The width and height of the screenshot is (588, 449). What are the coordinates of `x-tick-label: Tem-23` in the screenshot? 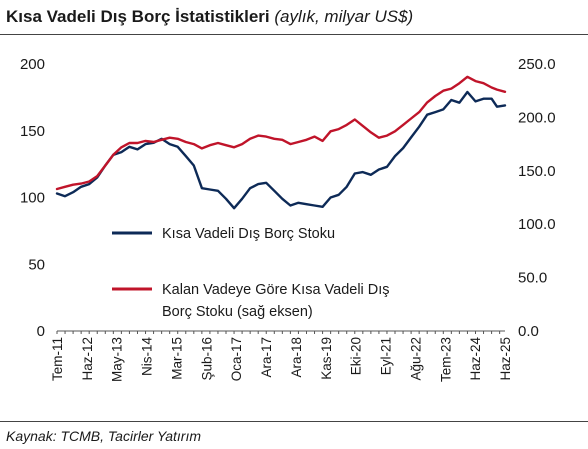 It's located at (445, 359).